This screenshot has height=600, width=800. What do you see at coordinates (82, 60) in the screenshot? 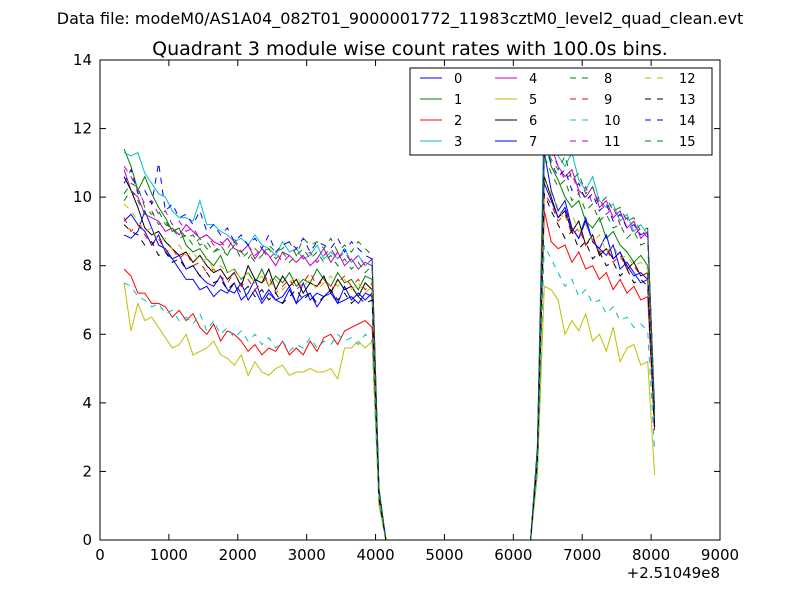
I see `y-tick-label: 14` at bounding box center [82, 60].